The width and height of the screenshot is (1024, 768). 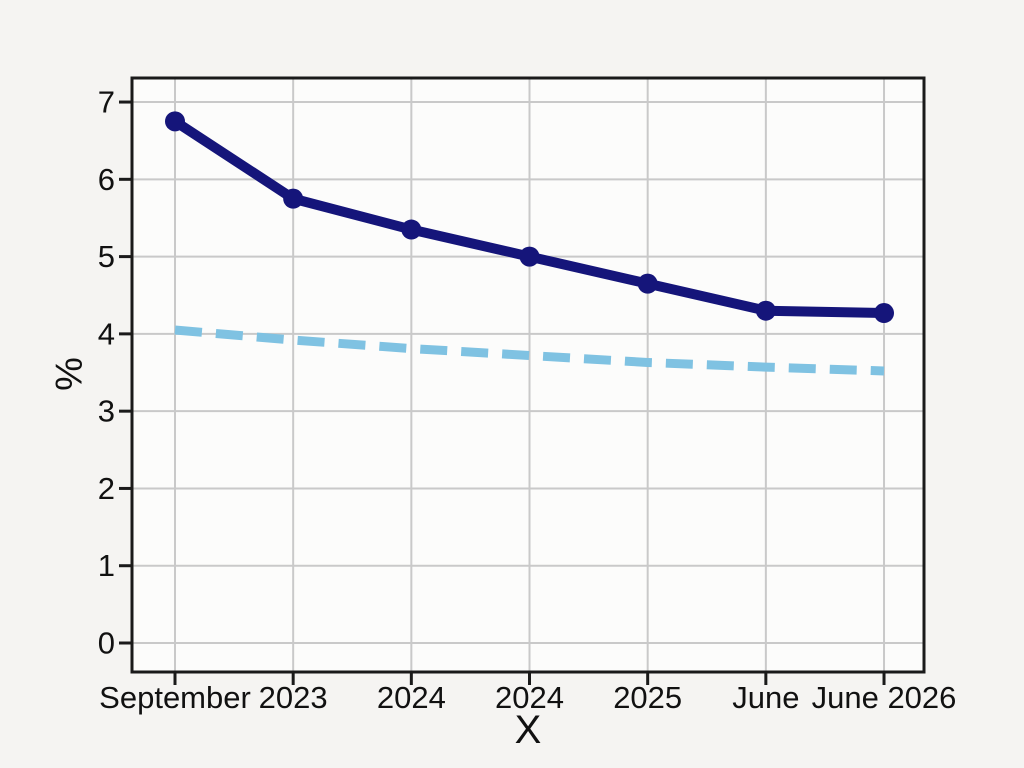 What do you see at coordinates (293, 697) in the screenshot?
I see `x-tick-label: 2023` at bounding box center [293, 697].